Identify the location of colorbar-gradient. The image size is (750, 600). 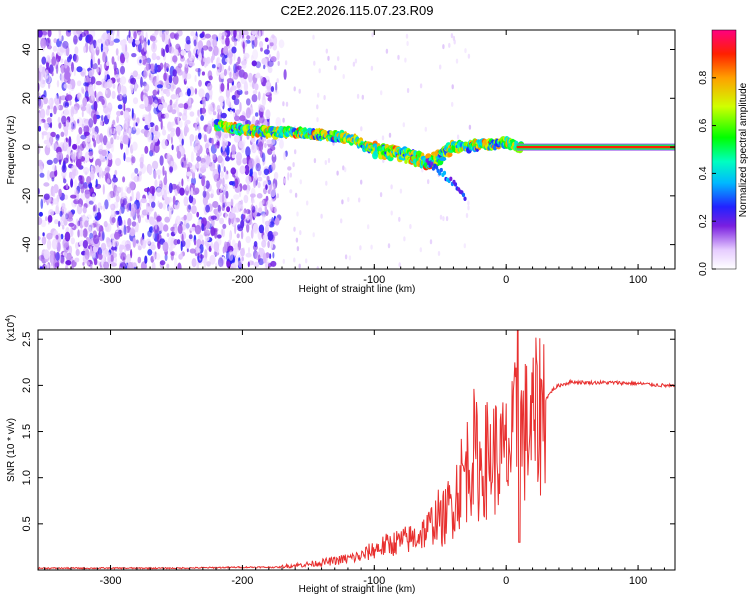
(724, 149).